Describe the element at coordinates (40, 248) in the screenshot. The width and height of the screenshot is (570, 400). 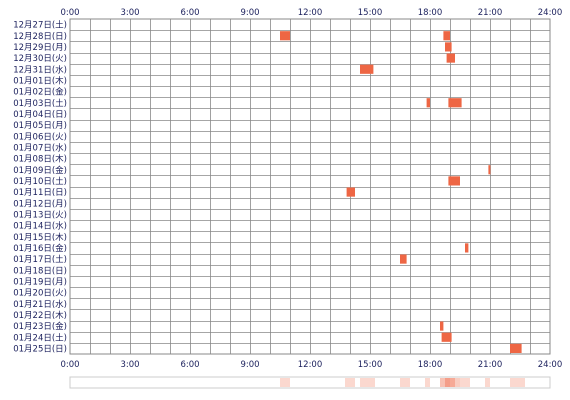
I see `row-label: 01月16日(金)` at that location.